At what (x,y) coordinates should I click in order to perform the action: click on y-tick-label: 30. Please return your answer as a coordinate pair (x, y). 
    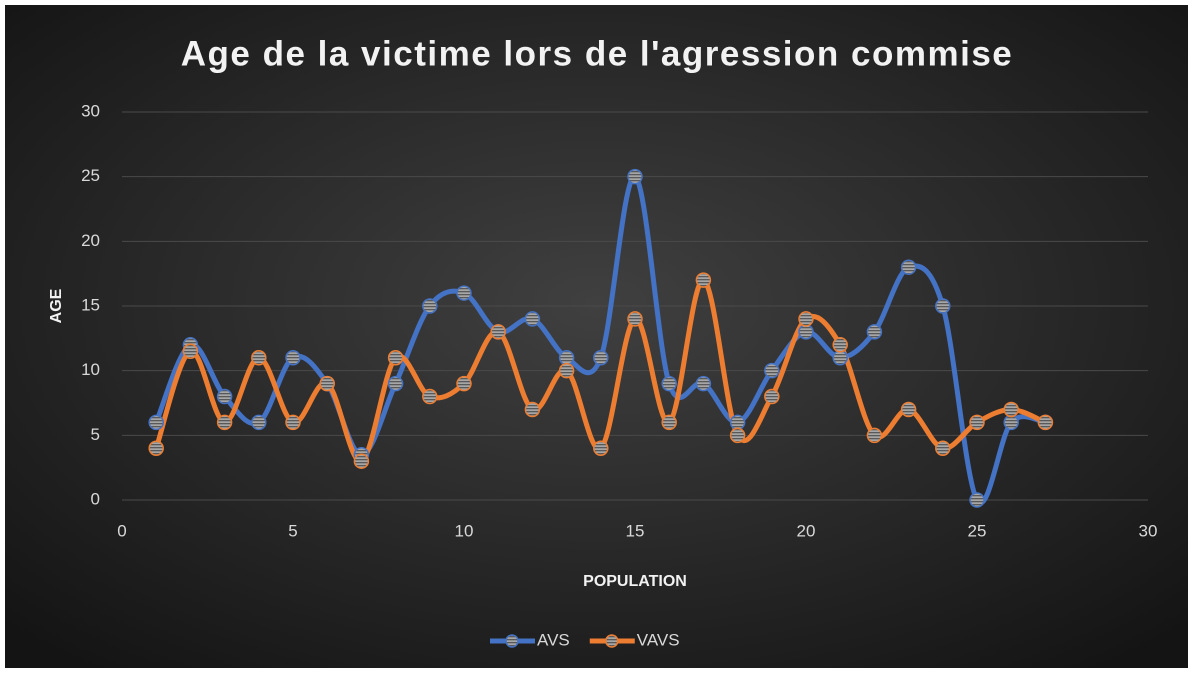
    Looking at the image, I should click on (90, 110).